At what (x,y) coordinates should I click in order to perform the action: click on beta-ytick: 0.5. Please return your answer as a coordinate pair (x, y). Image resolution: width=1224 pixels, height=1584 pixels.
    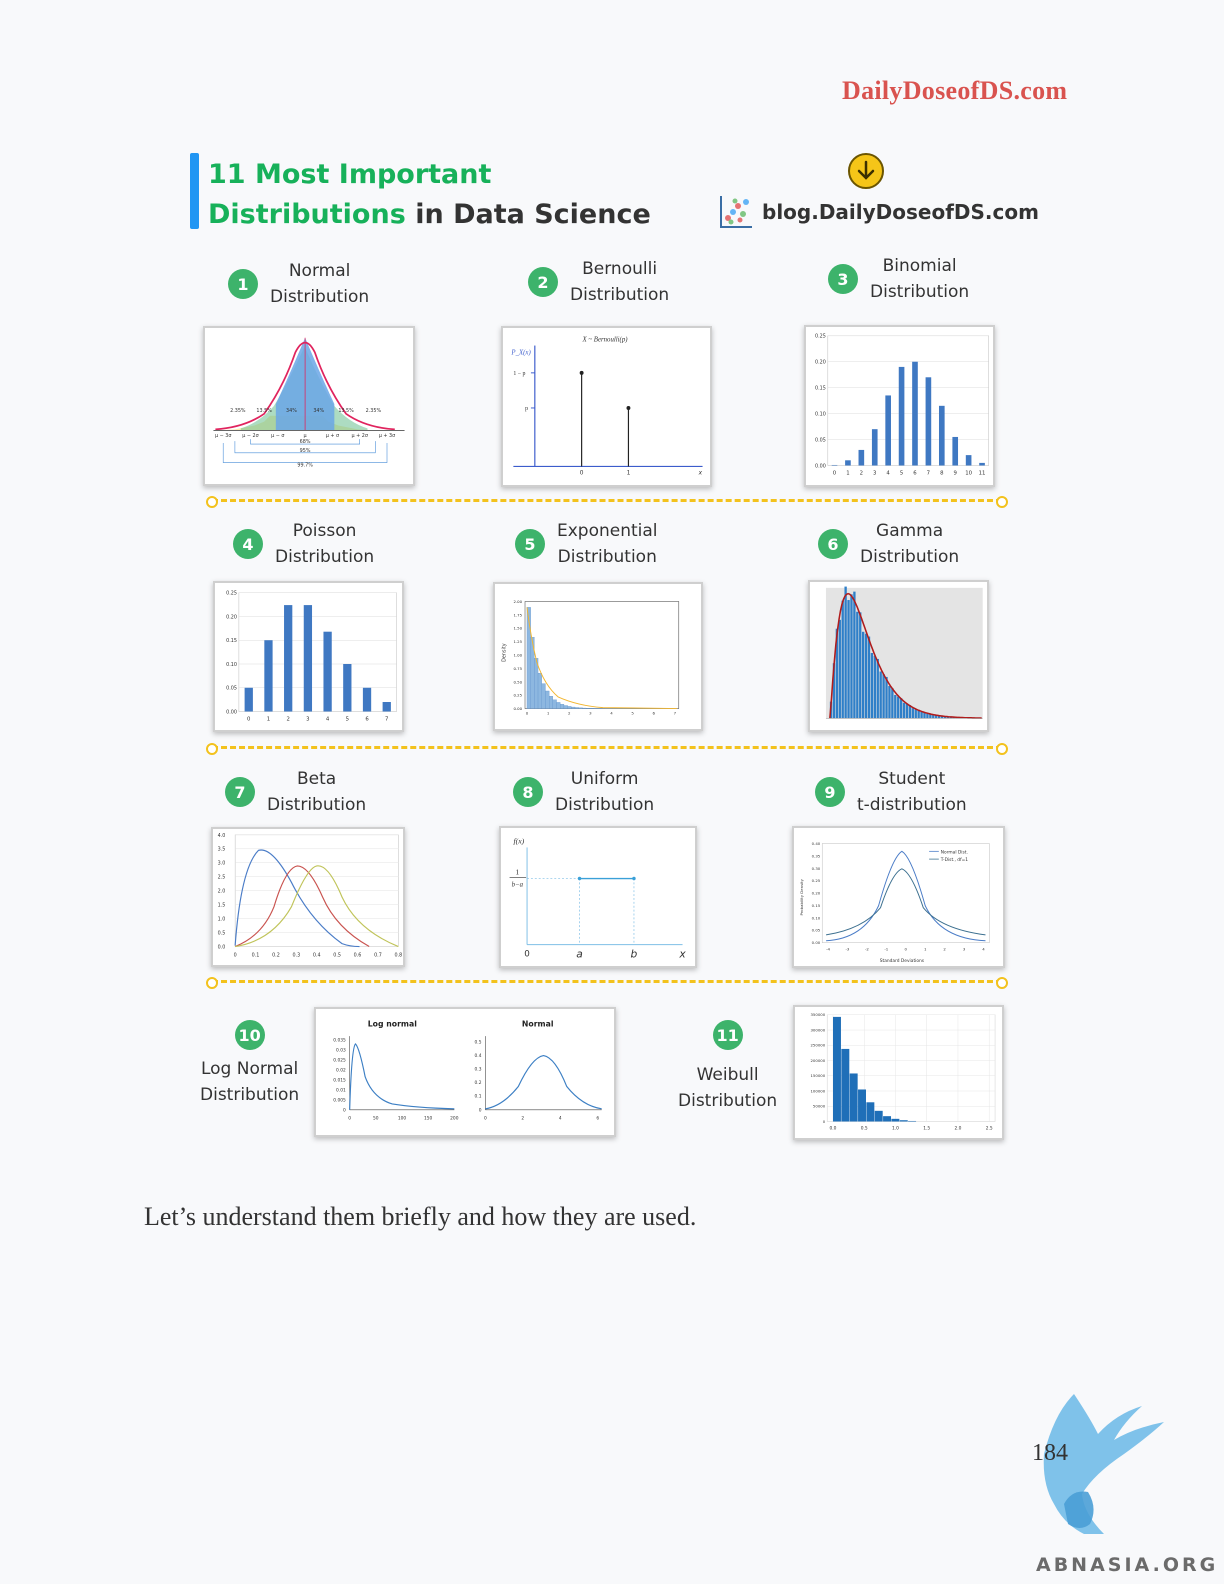
    Looking at the image, I should click on (222, 934).